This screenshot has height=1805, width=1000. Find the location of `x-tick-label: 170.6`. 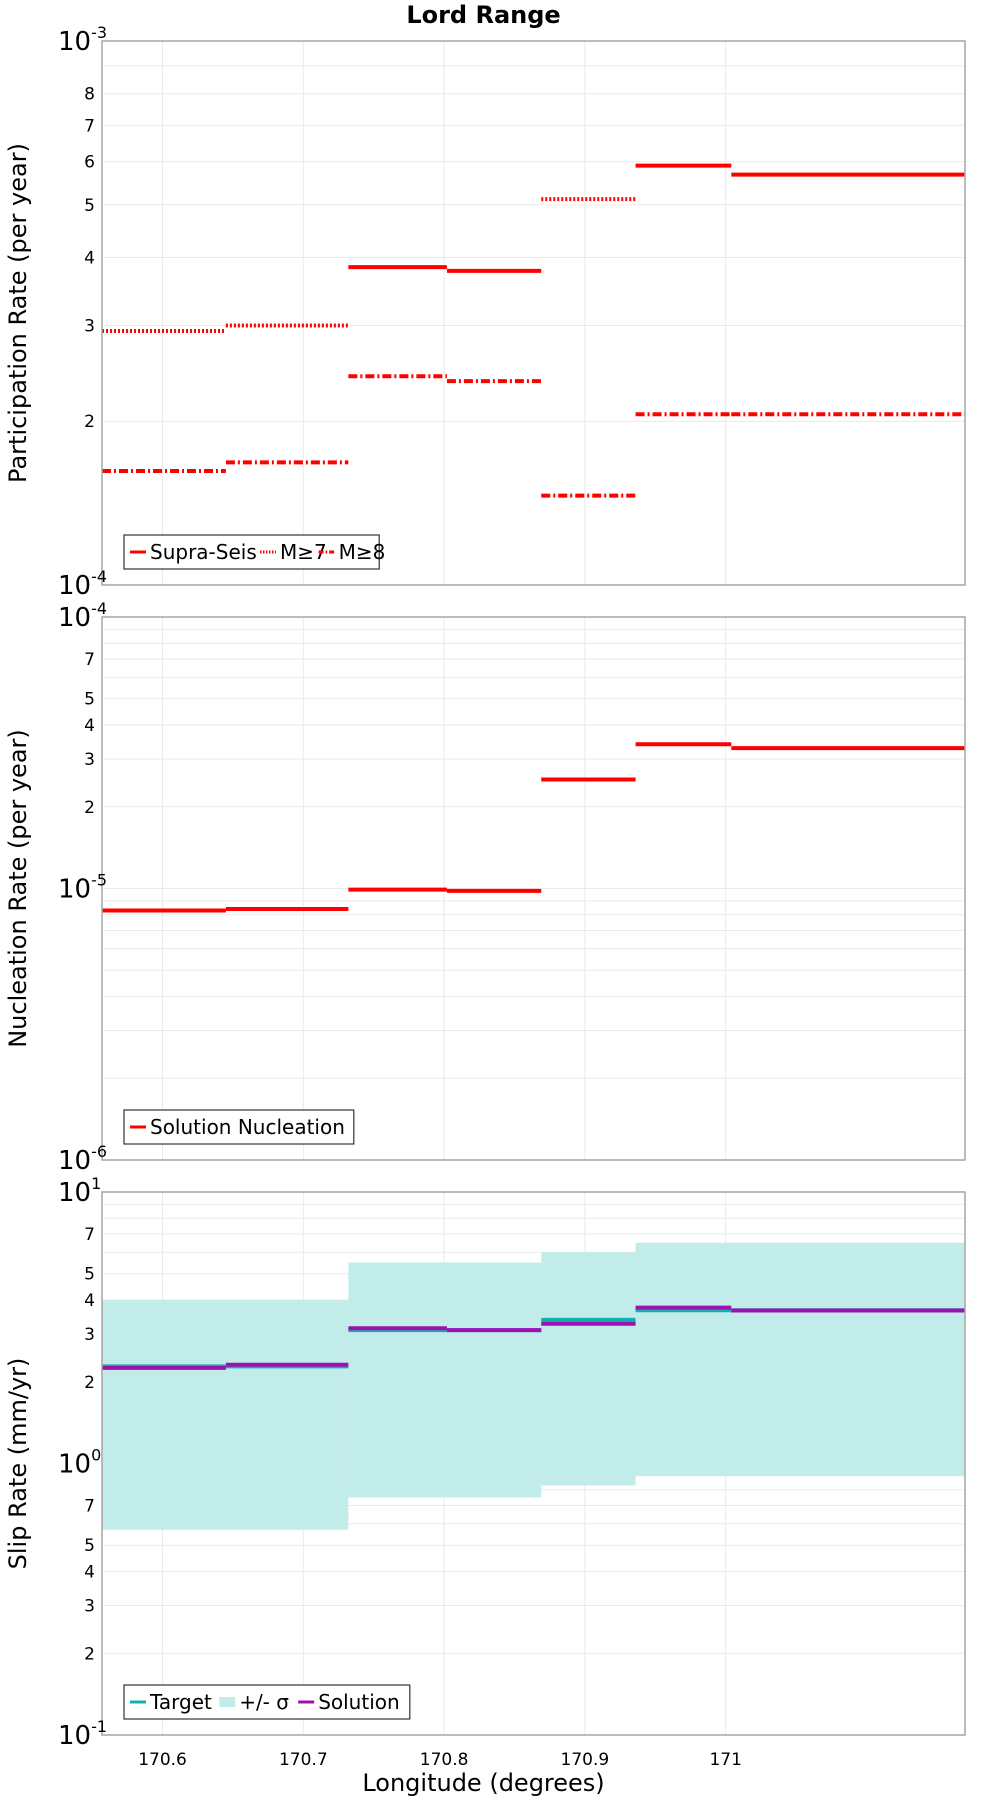

x-tick-label: 170.6 is located at coordinates (162, 1760).